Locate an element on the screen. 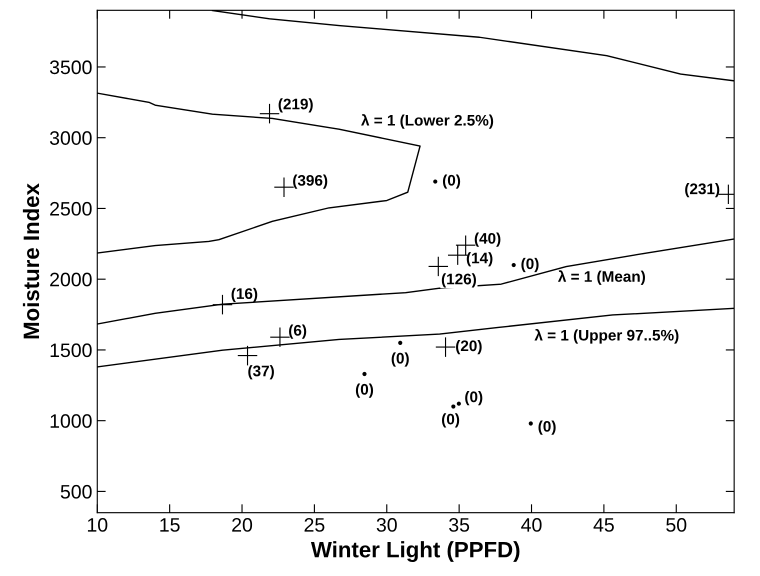 The image size is (760, 576). y-tick-label: 3000 is located at coordinates (71, 138).